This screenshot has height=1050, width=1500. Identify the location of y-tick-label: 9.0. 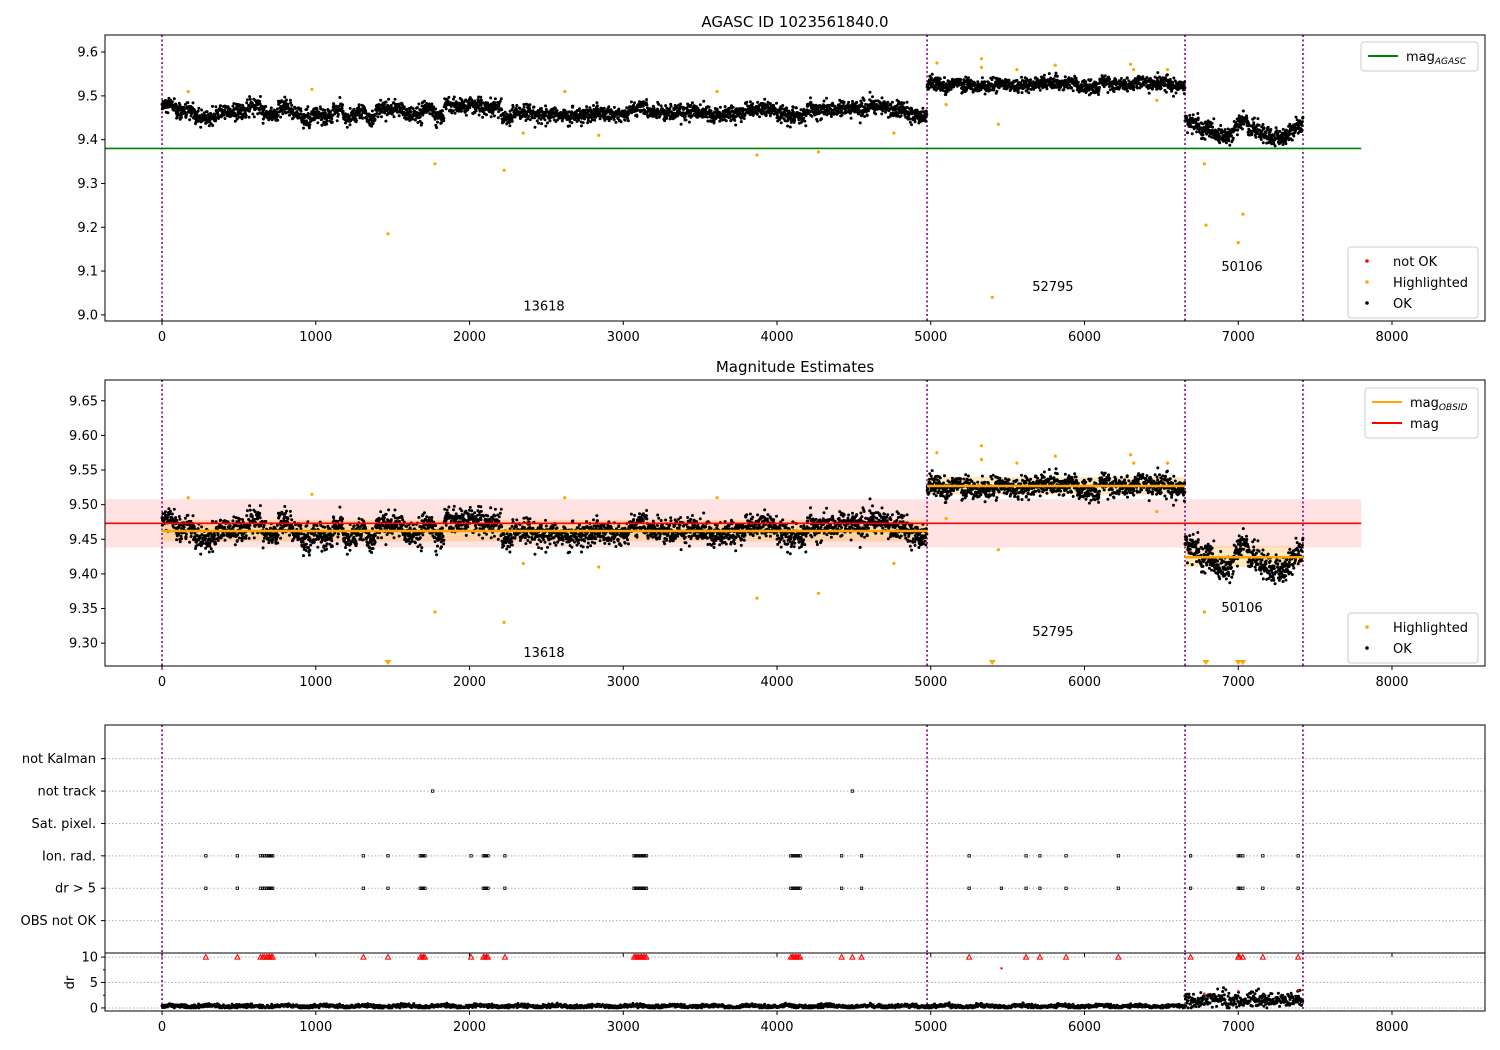
(87, 315).